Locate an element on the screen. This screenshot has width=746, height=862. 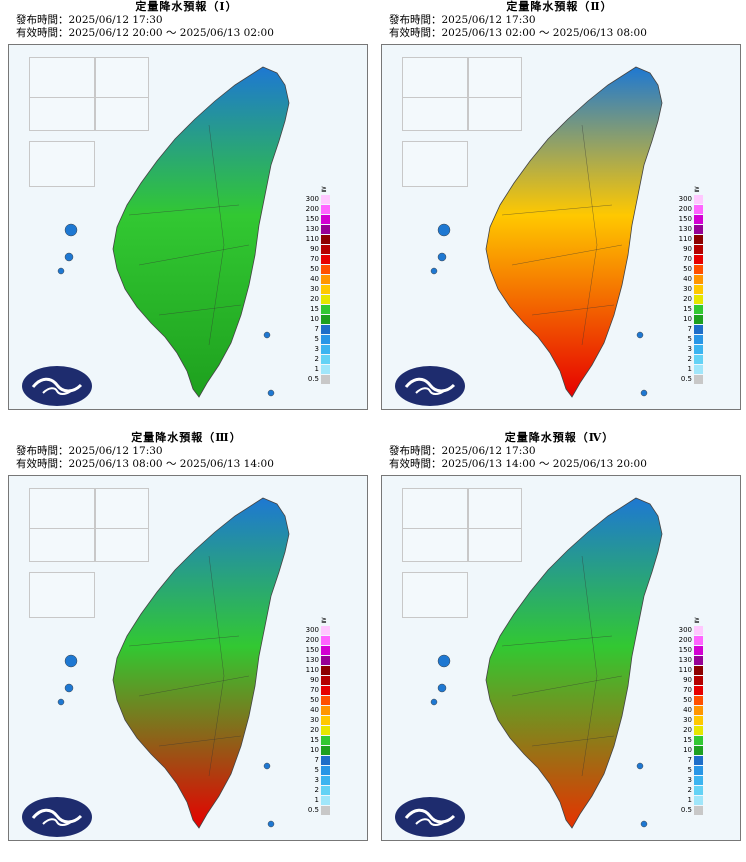
legend-label: 50 is located at coordinates (314, 700).